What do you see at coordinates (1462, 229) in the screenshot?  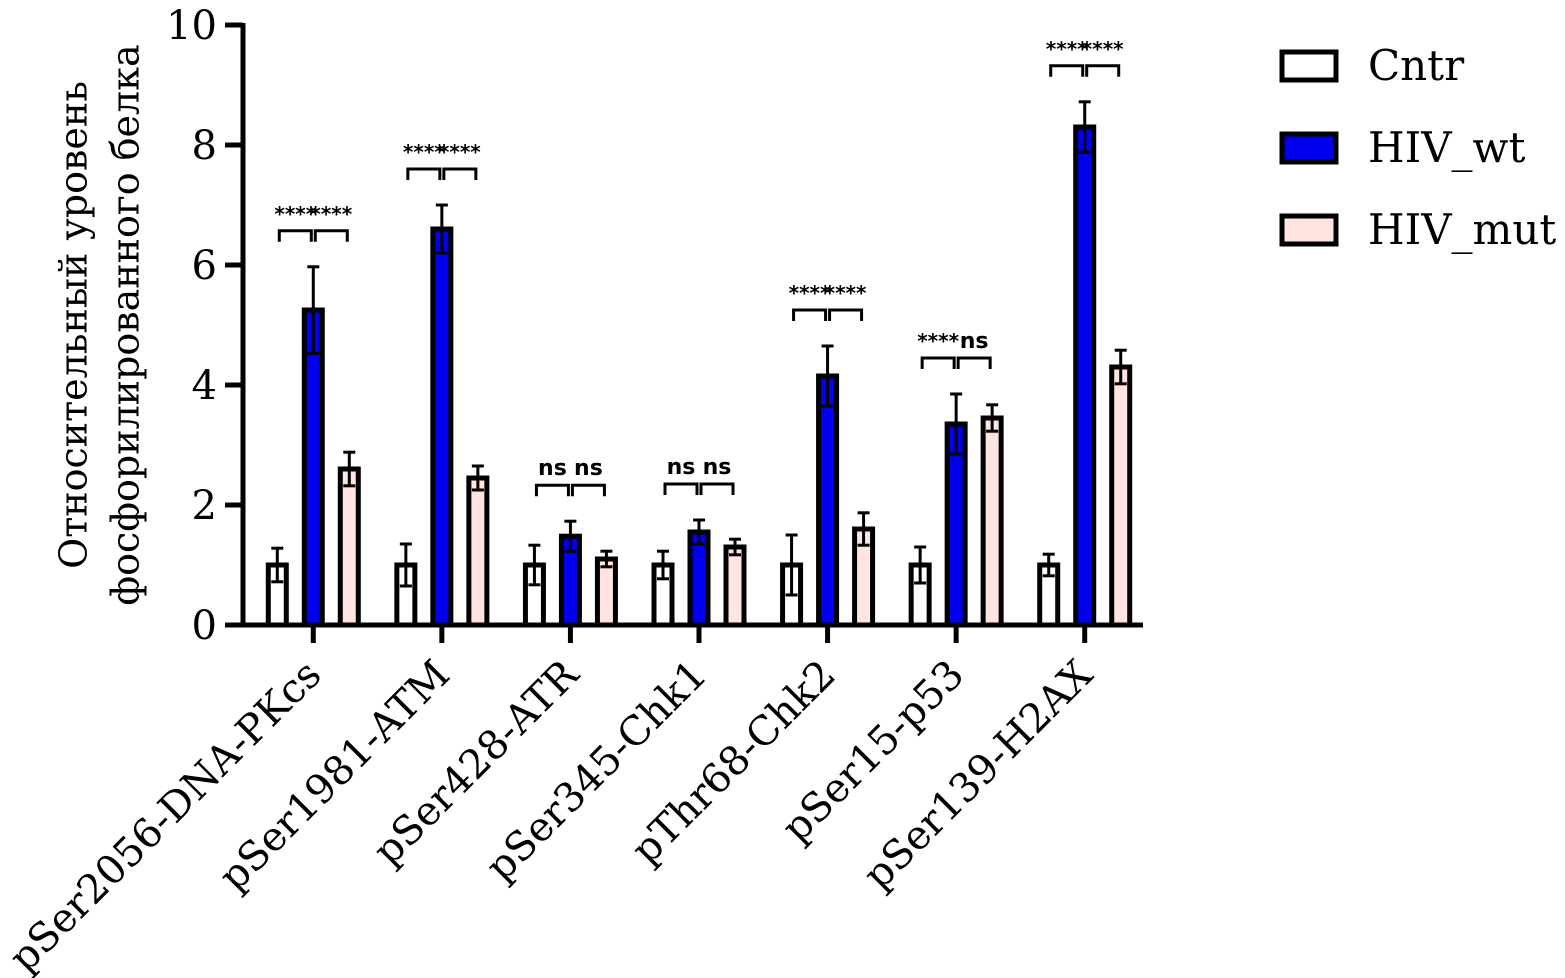 I see `legend-label: HIV_mut` at bounding box center [1462, 229].